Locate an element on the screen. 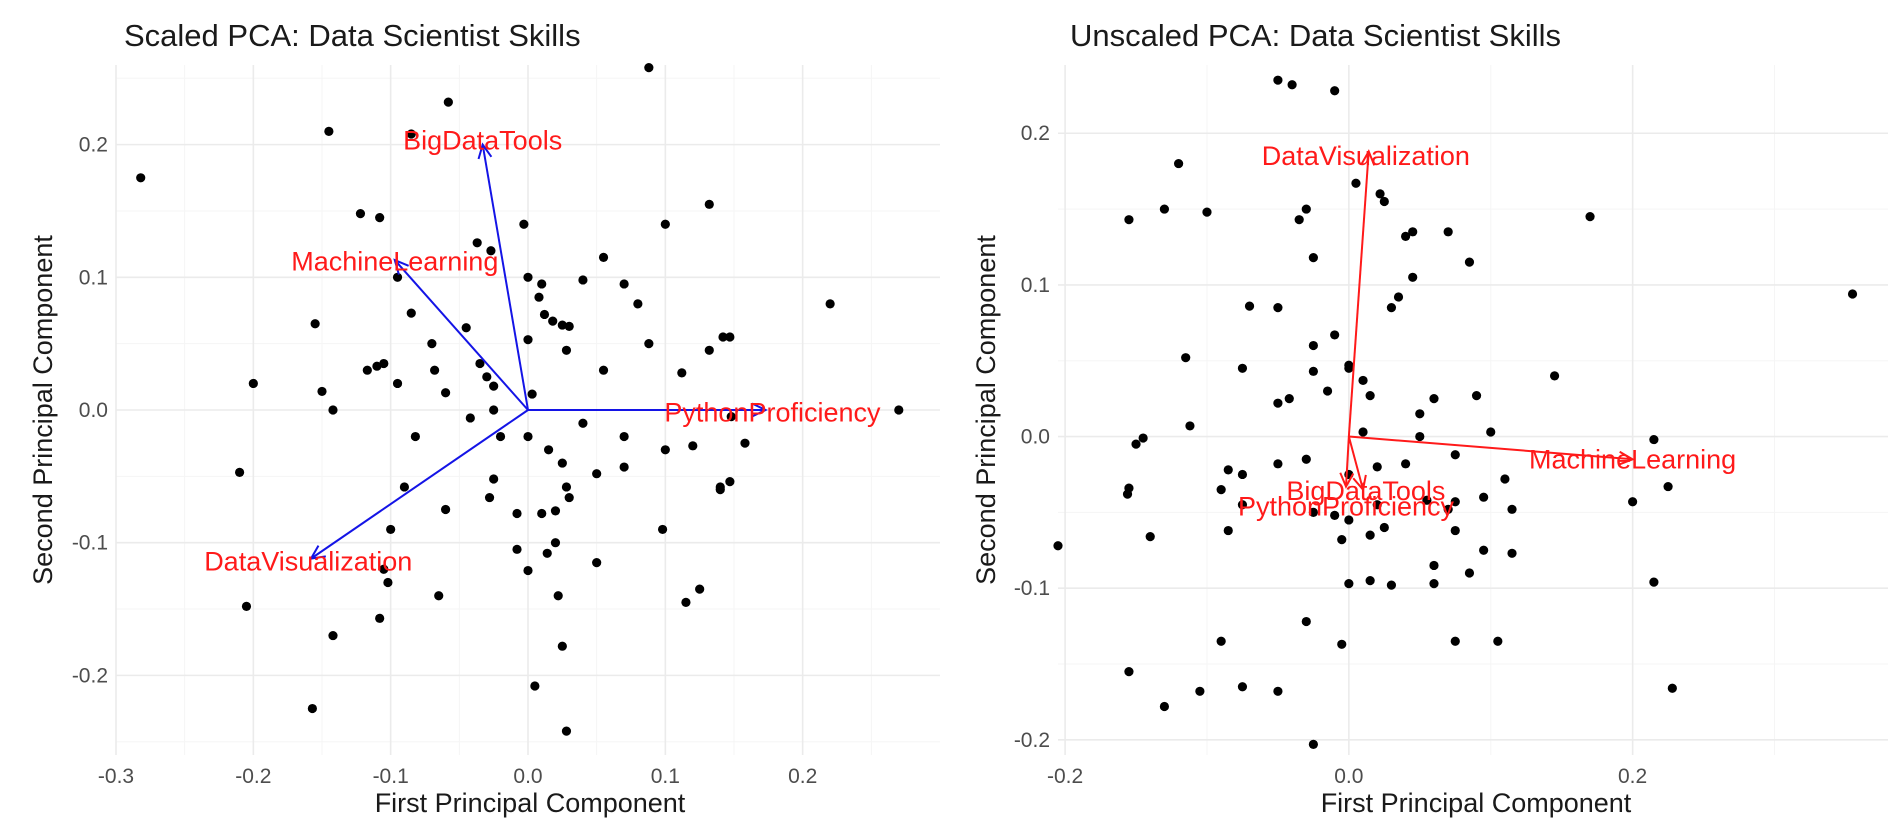 Image resolution: width=1888 pixels, height=838 pixels. arrowhead-data-visualization is located at coordinates (317, 552).